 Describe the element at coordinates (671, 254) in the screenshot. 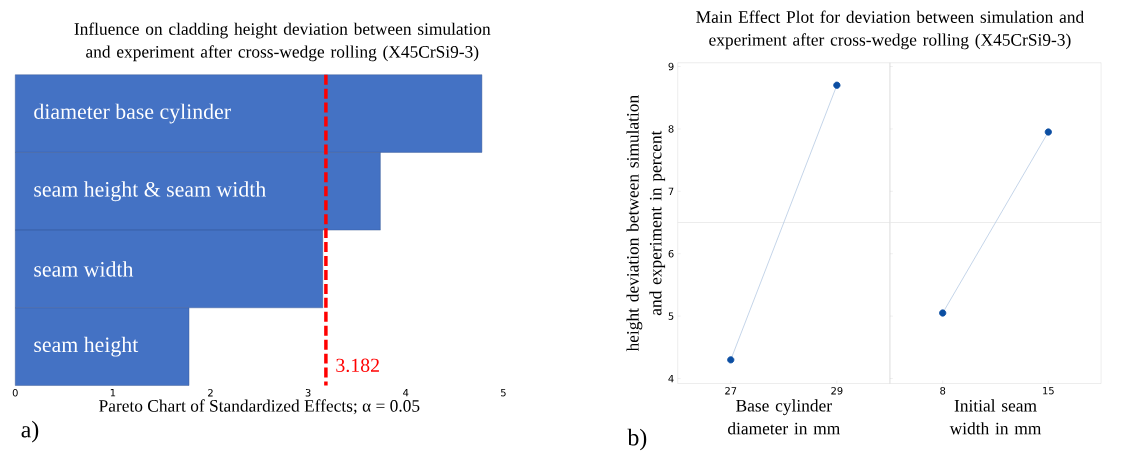

I see `y-tick-label: 6` at that location.